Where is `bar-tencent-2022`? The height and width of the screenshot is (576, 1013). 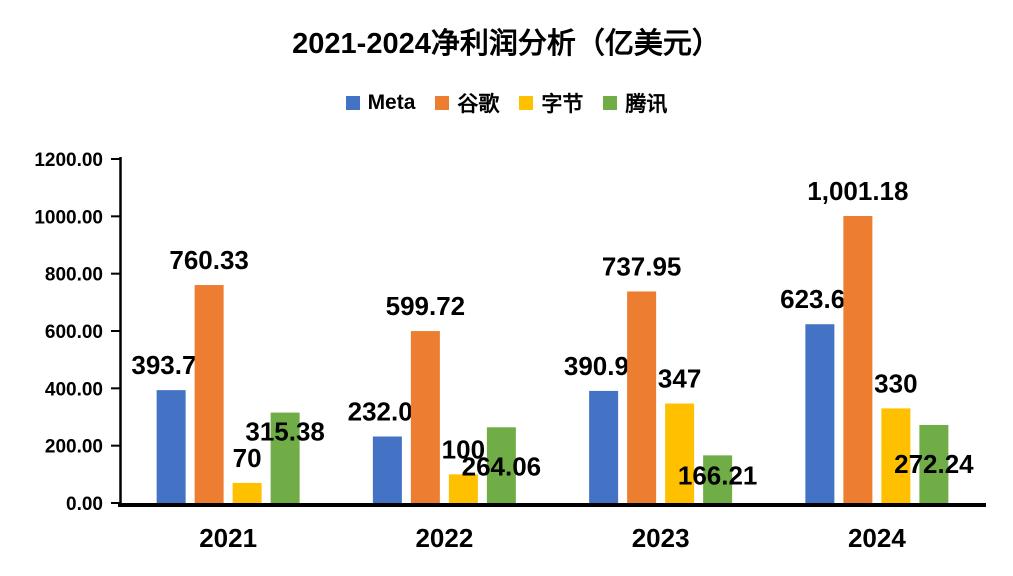
bar-tencent-2022 is located at coordinates (501, 465).